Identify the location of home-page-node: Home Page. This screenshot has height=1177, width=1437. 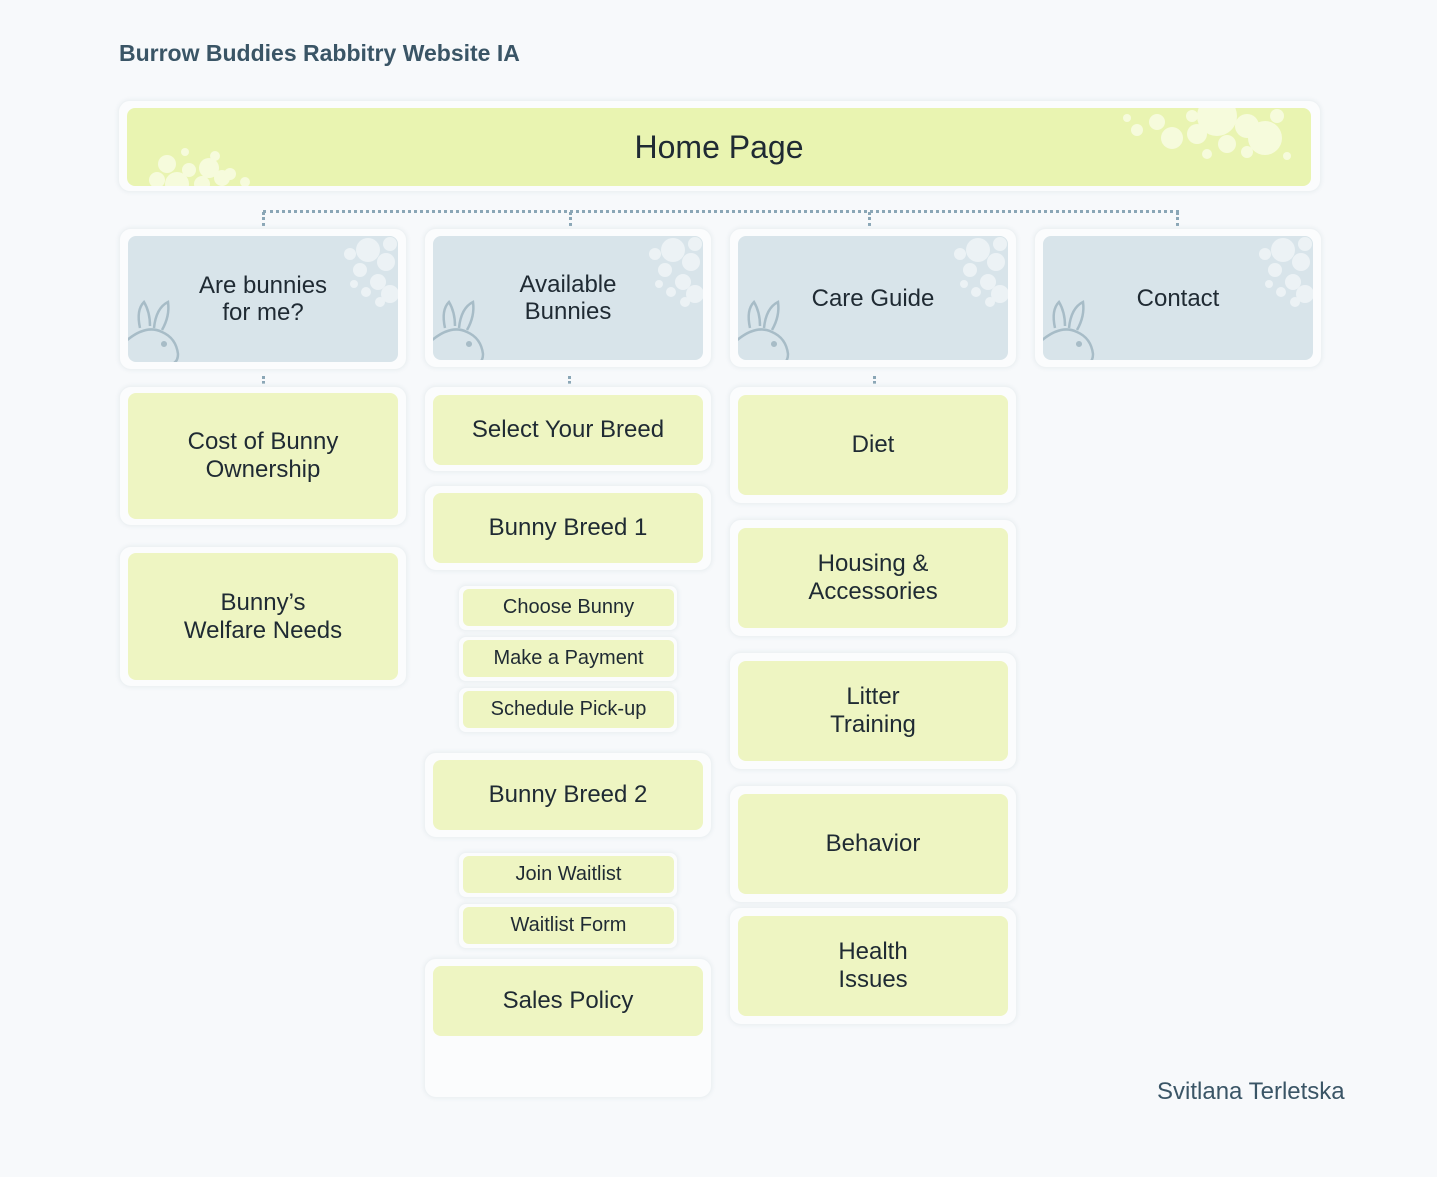
(719, 147).